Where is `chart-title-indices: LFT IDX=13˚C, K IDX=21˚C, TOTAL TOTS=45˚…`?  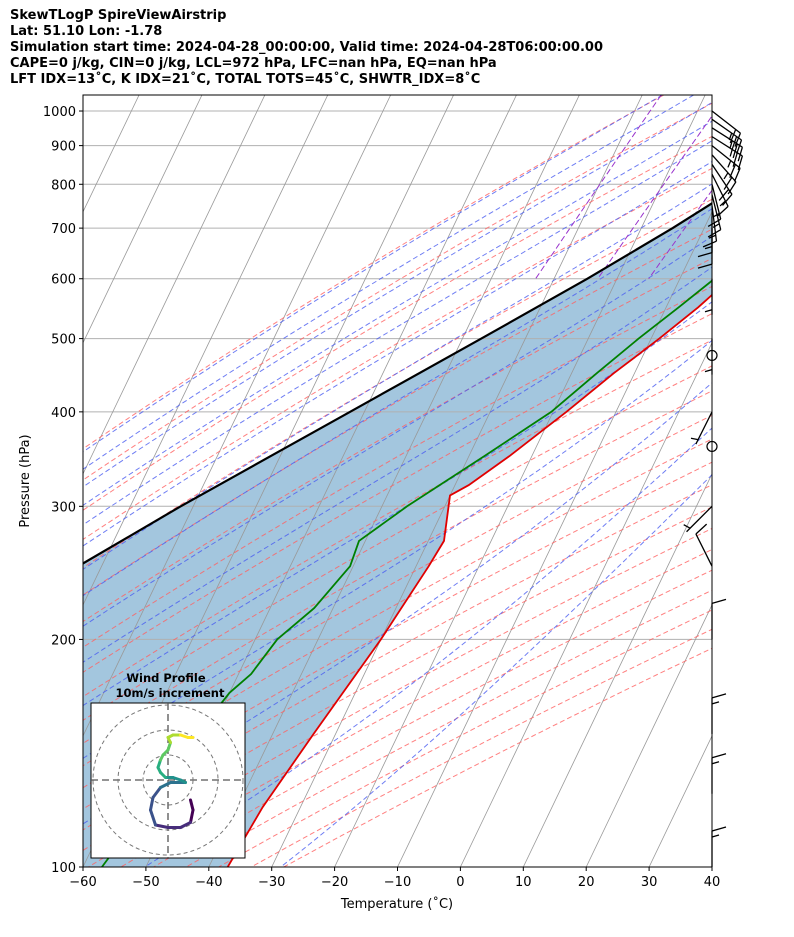
chart-title-indices: LFT IDX=13˚C, K IDX=21˚C, TOTAL TOTS=45˚… is located at coordinates (245, 79).